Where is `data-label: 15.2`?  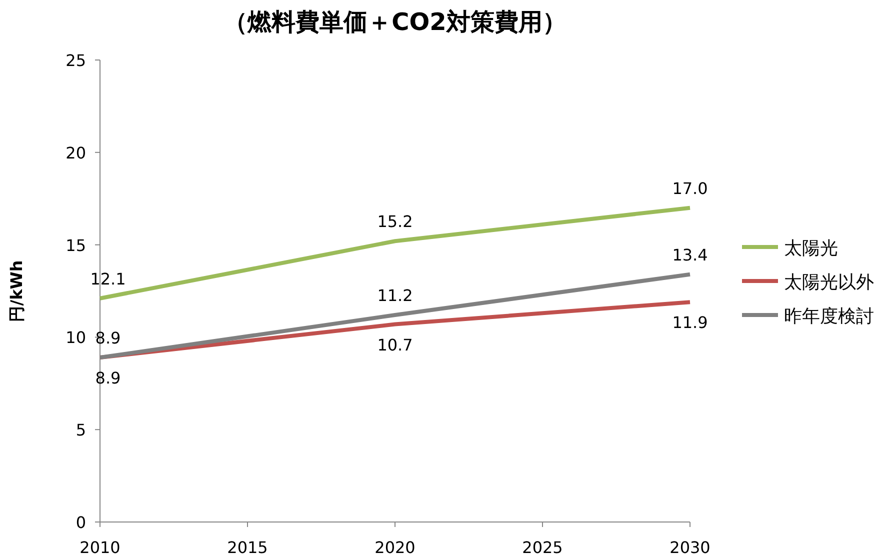 data-label: 15.2 is located at coordinates (395, 222).